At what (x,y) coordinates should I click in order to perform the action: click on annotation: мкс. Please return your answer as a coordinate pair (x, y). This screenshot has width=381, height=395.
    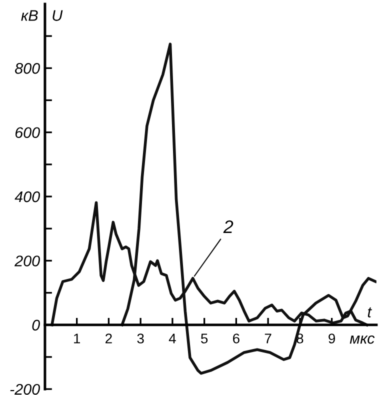
    Looking at the image, I should click on (362, 339).